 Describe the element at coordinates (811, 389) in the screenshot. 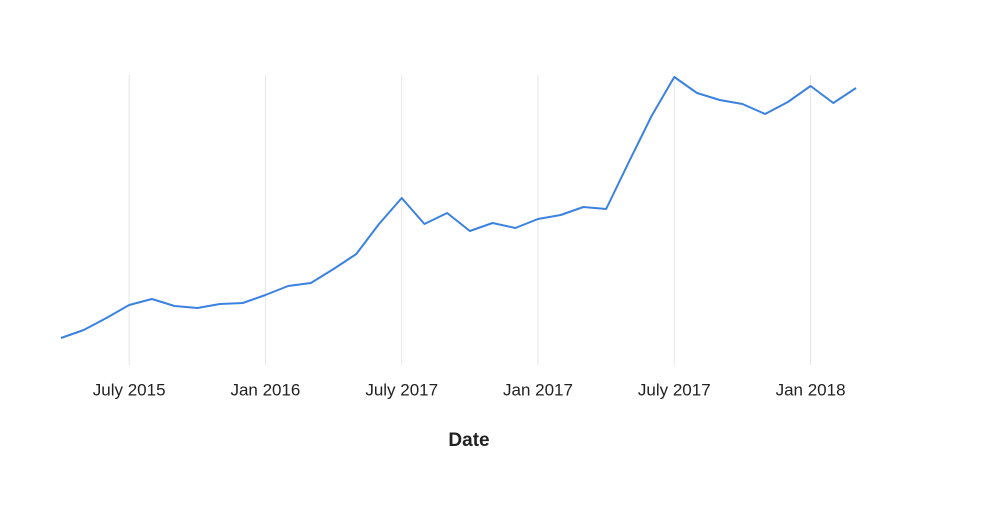

I see `x-tick-label: Jan 2018` at that location.